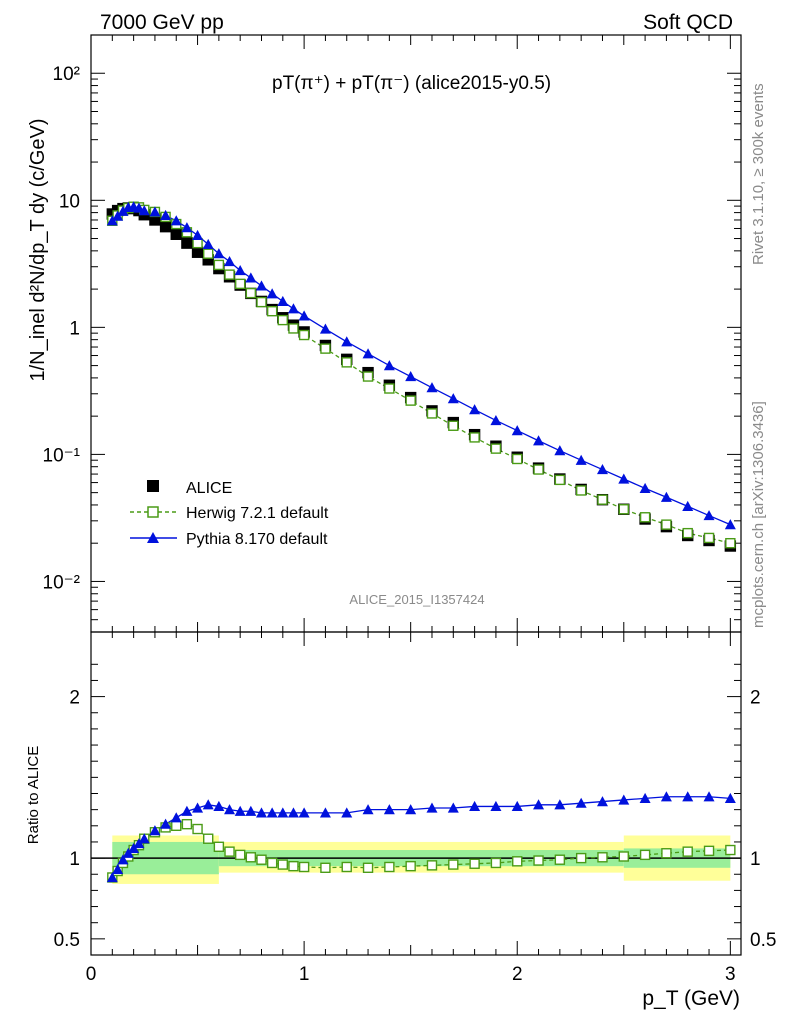 The width and height of the screenshot is (786, 1024). Describe the element at coordinates (730, 974) in the screenshot. I see `x-tick-label: 3` at that location.